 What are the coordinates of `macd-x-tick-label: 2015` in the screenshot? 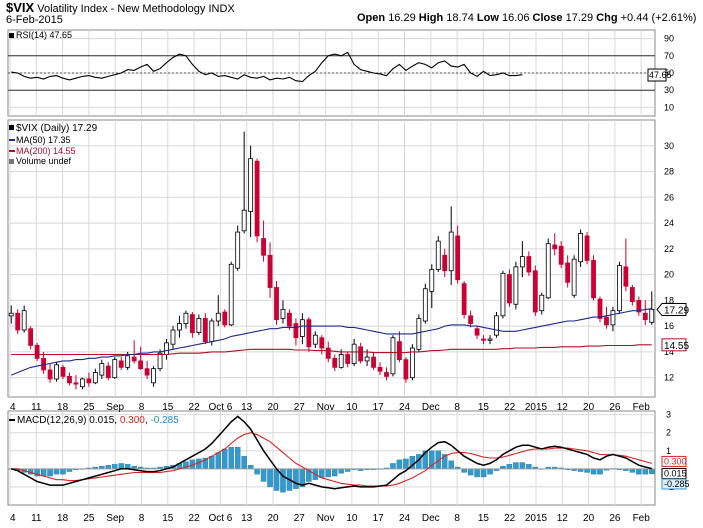 It's located at (536, 518).